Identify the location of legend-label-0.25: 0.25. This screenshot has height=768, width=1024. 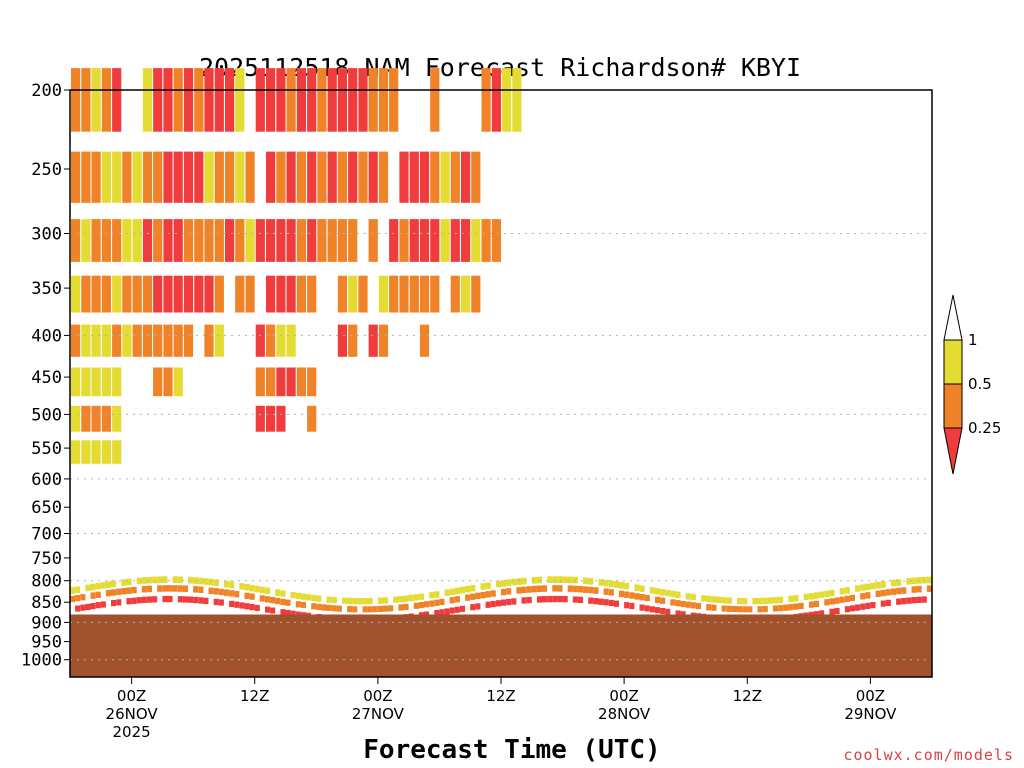
(984, 428).